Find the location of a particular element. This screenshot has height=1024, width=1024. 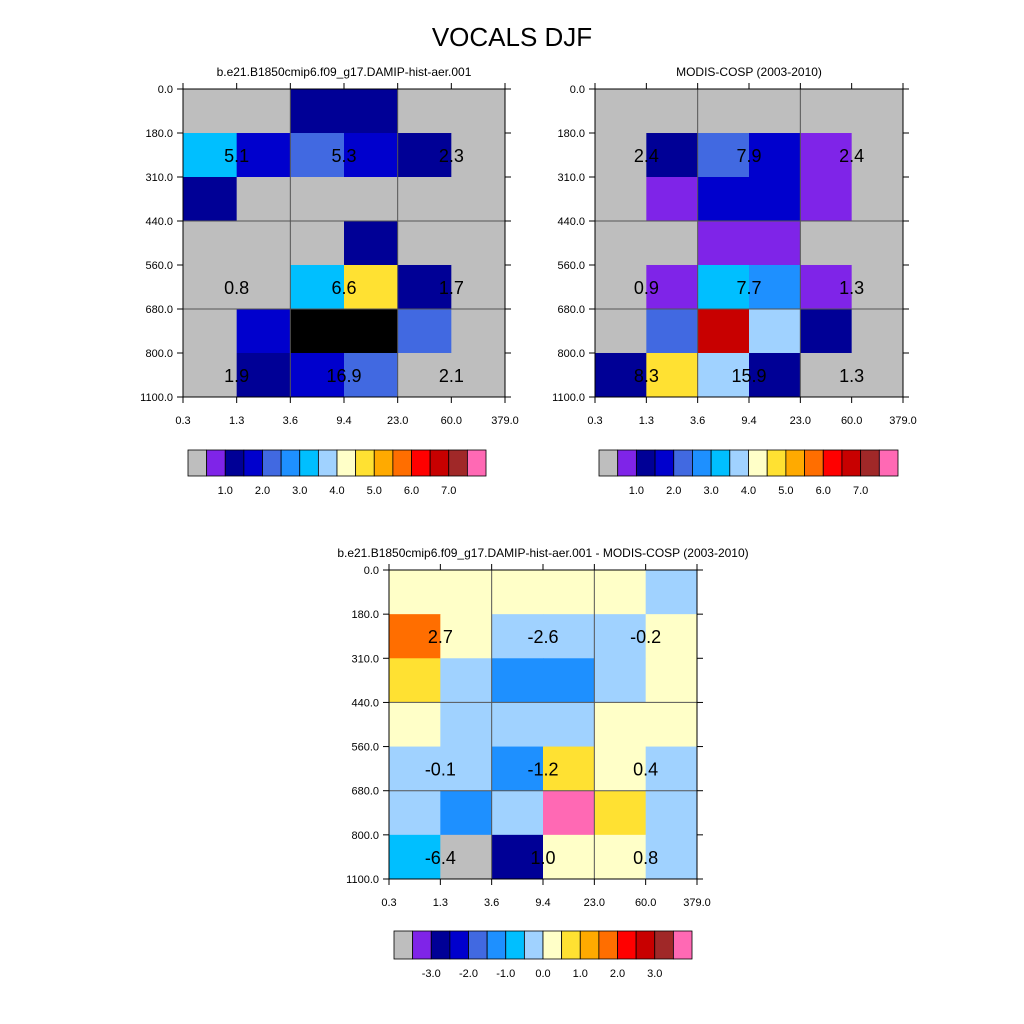

colorbar: 1.0 2.0 3.0 4.0 5.0 6.0 7.0 is located at coordinates (337, 473).